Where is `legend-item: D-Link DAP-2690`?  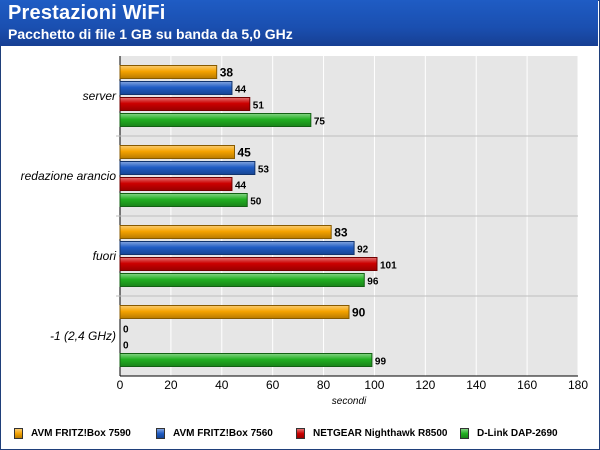 legend-item: D-Link DAP-2690 is located at coordinates (509, 433).